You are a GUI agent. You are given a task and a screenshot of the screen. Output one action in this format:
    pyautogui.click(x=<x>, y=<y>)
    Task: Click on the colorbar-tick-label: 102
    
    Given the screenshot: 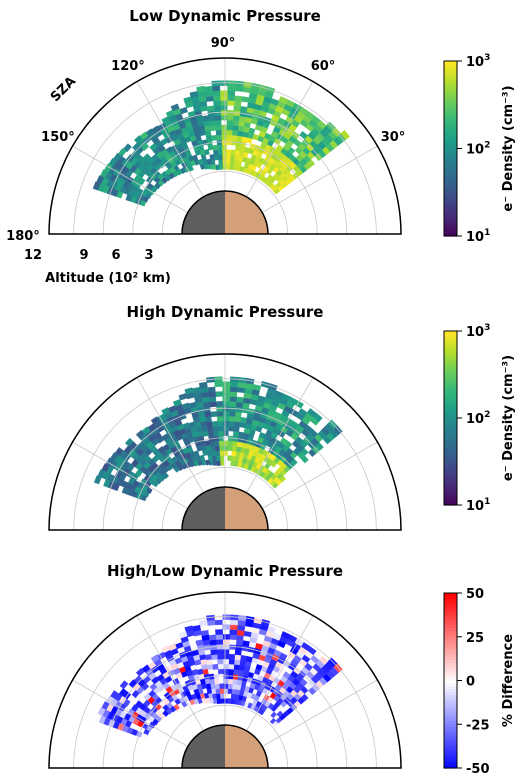 What is the action you would take?
    pyautogui.click(x=478, y=418)
    